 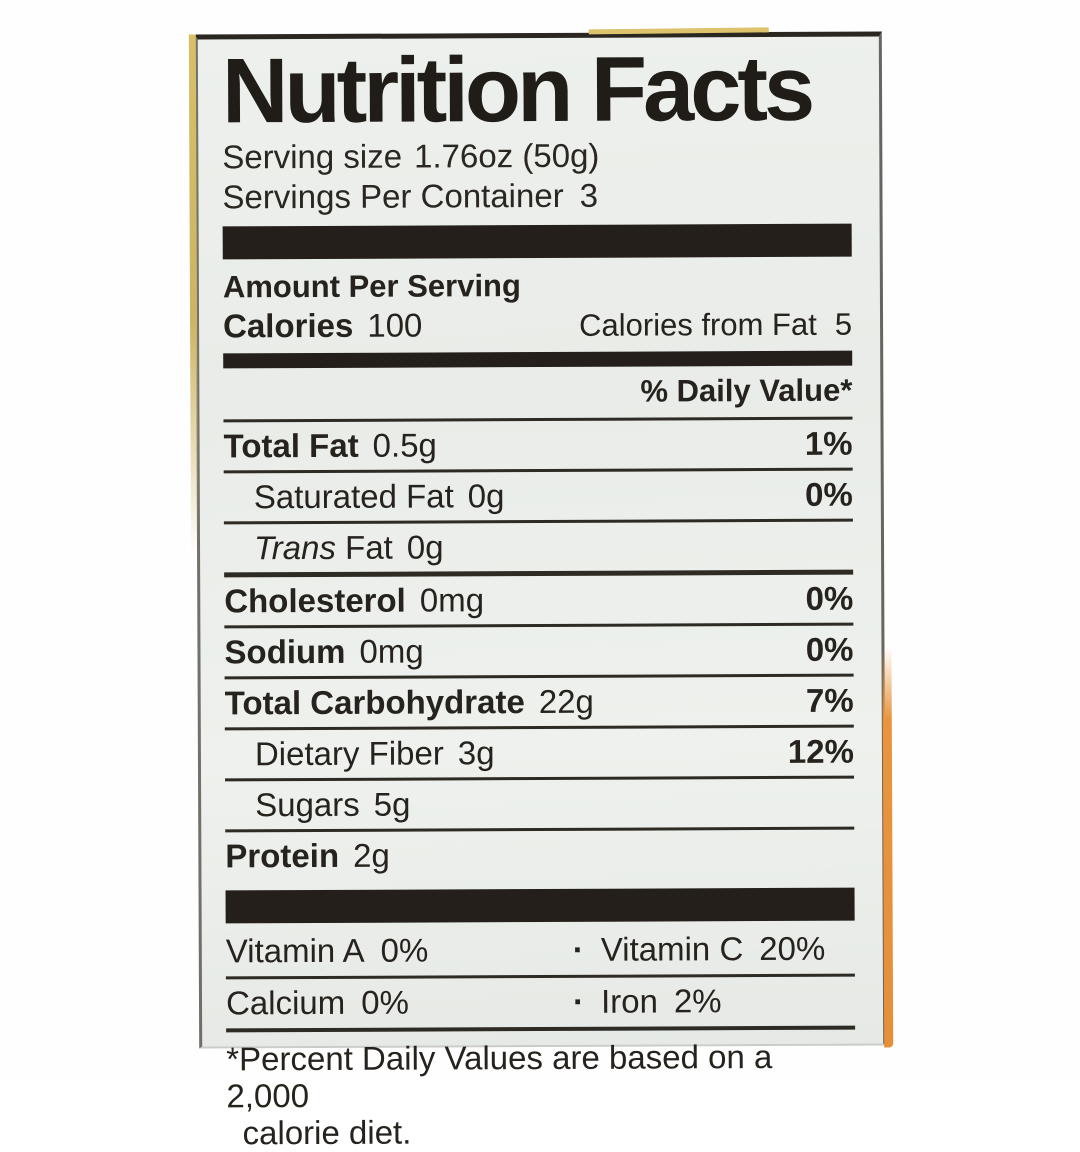 What do you see at coordinates (348, 547) in the screenshot?
I see `nutrient-name-amount: Trans Fat 0g` at bounding box center [348, 547].